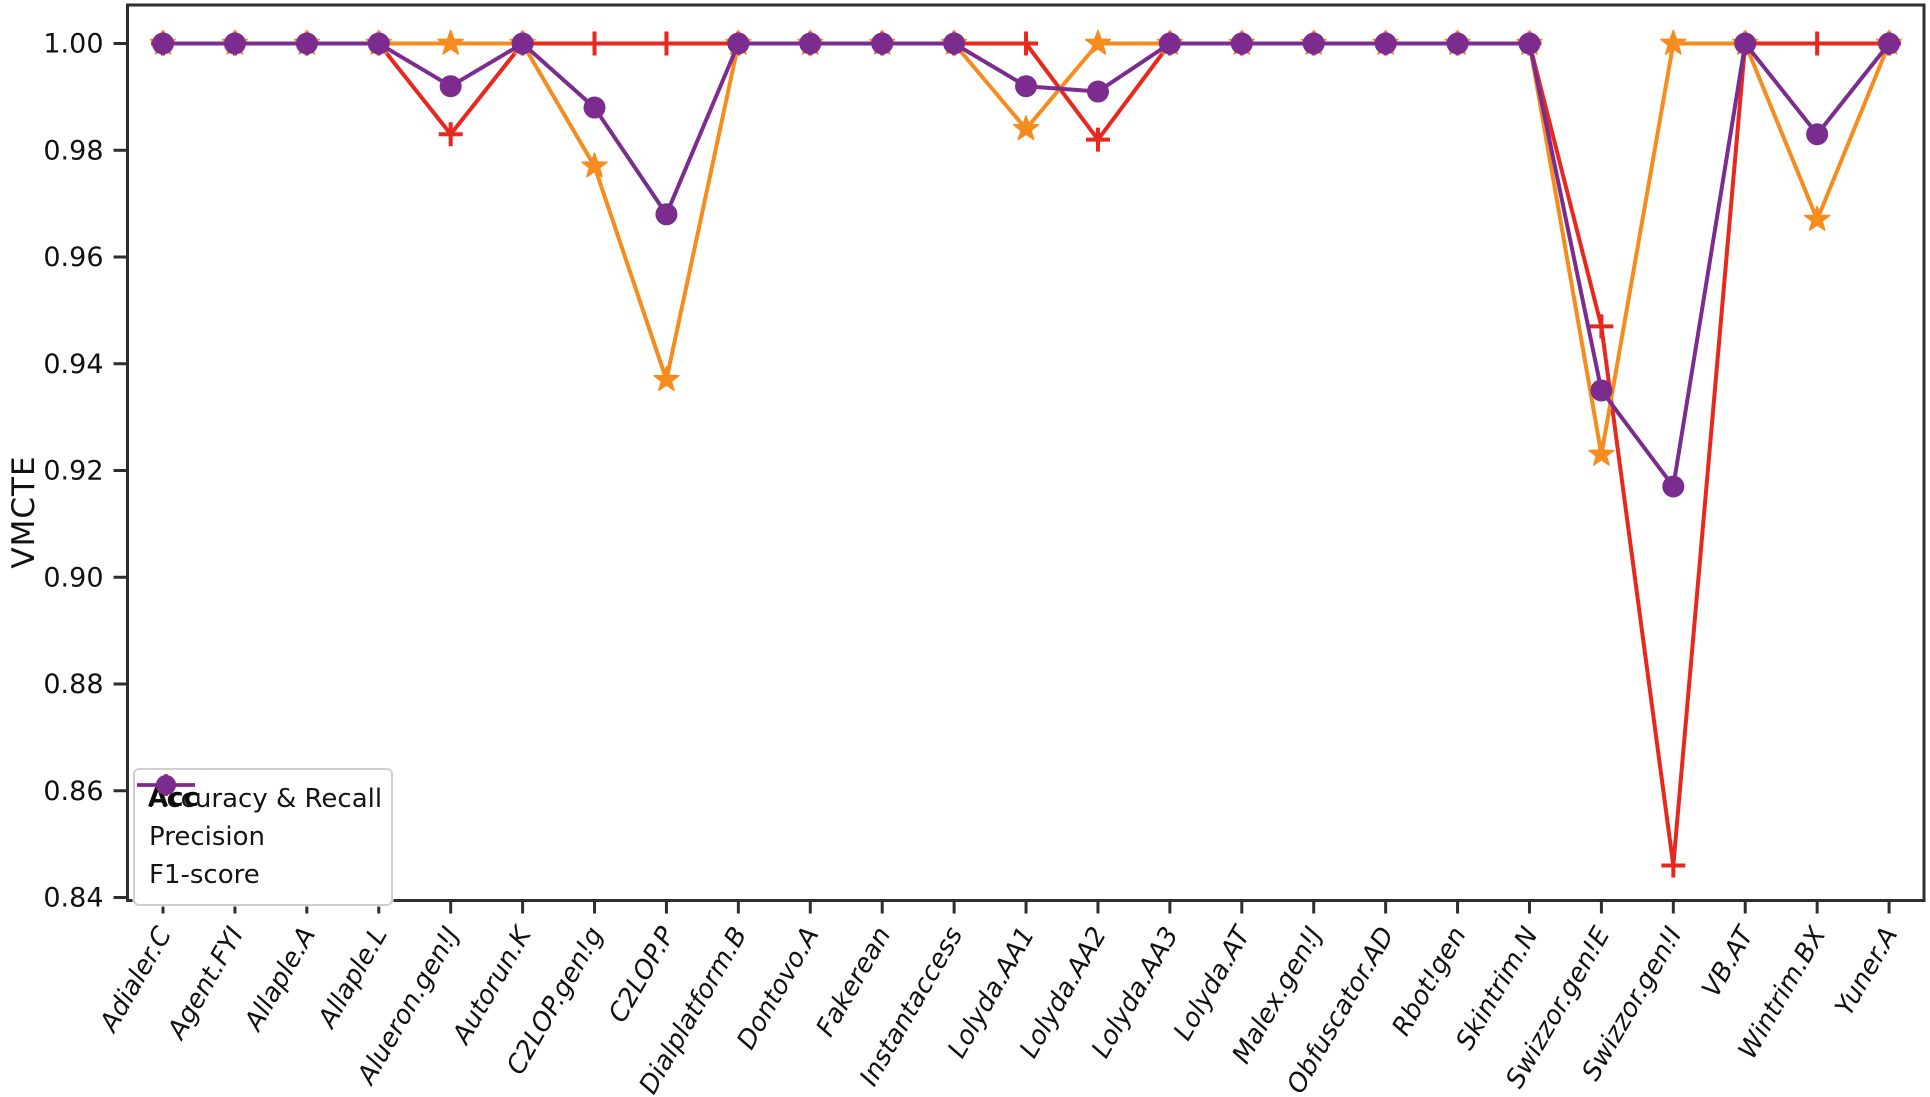 The width and height of the screenshot is (1930, 1097). I want to click on x-tick-label: Allaple.L, so click(353, 978).